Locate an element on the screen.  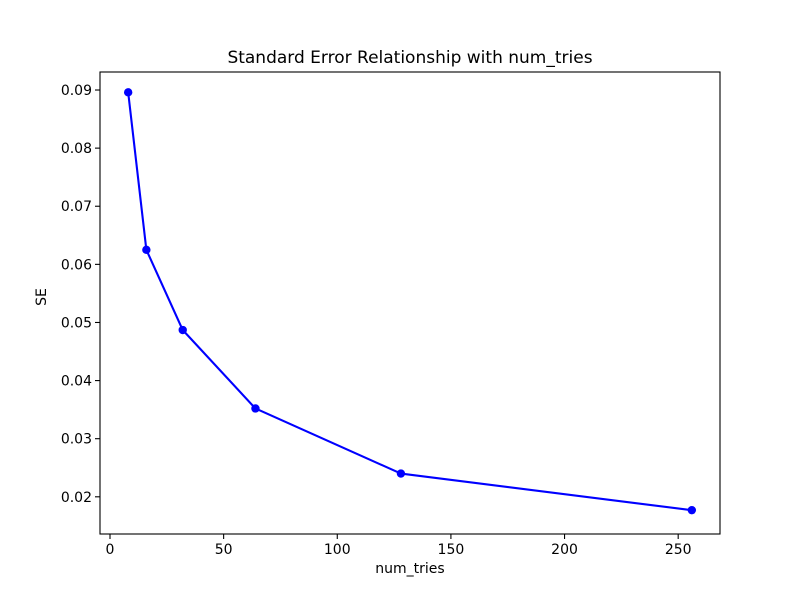
y-tick-label: 0.04 is located at coordinates (76, 382).